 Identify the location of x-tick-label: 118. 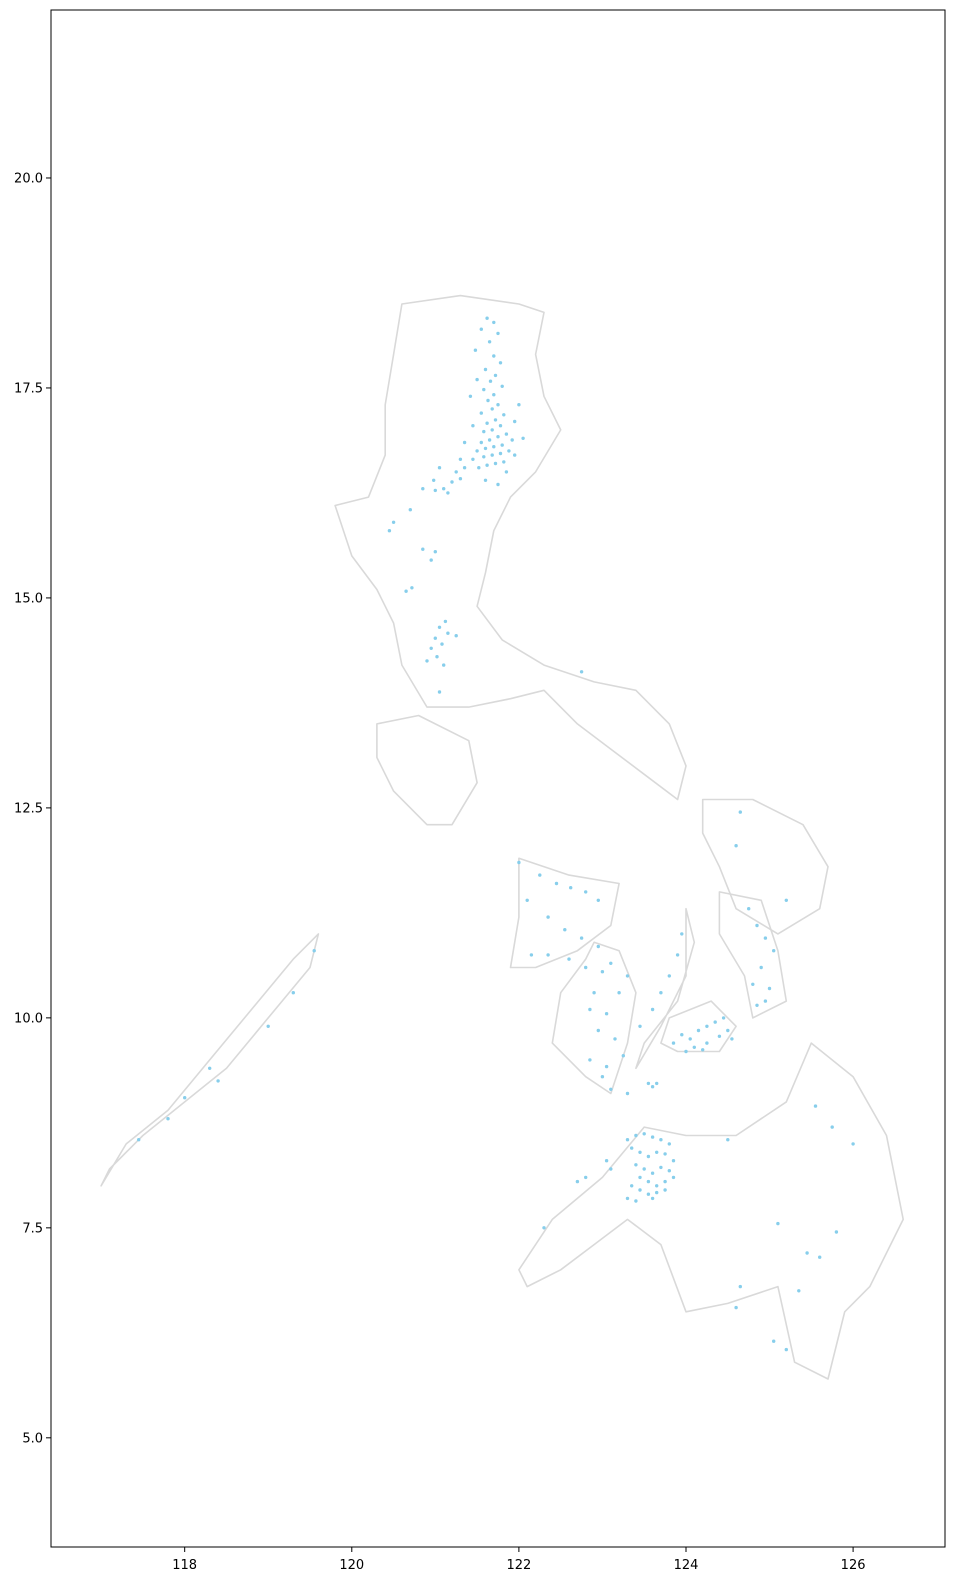
(184, 1565).